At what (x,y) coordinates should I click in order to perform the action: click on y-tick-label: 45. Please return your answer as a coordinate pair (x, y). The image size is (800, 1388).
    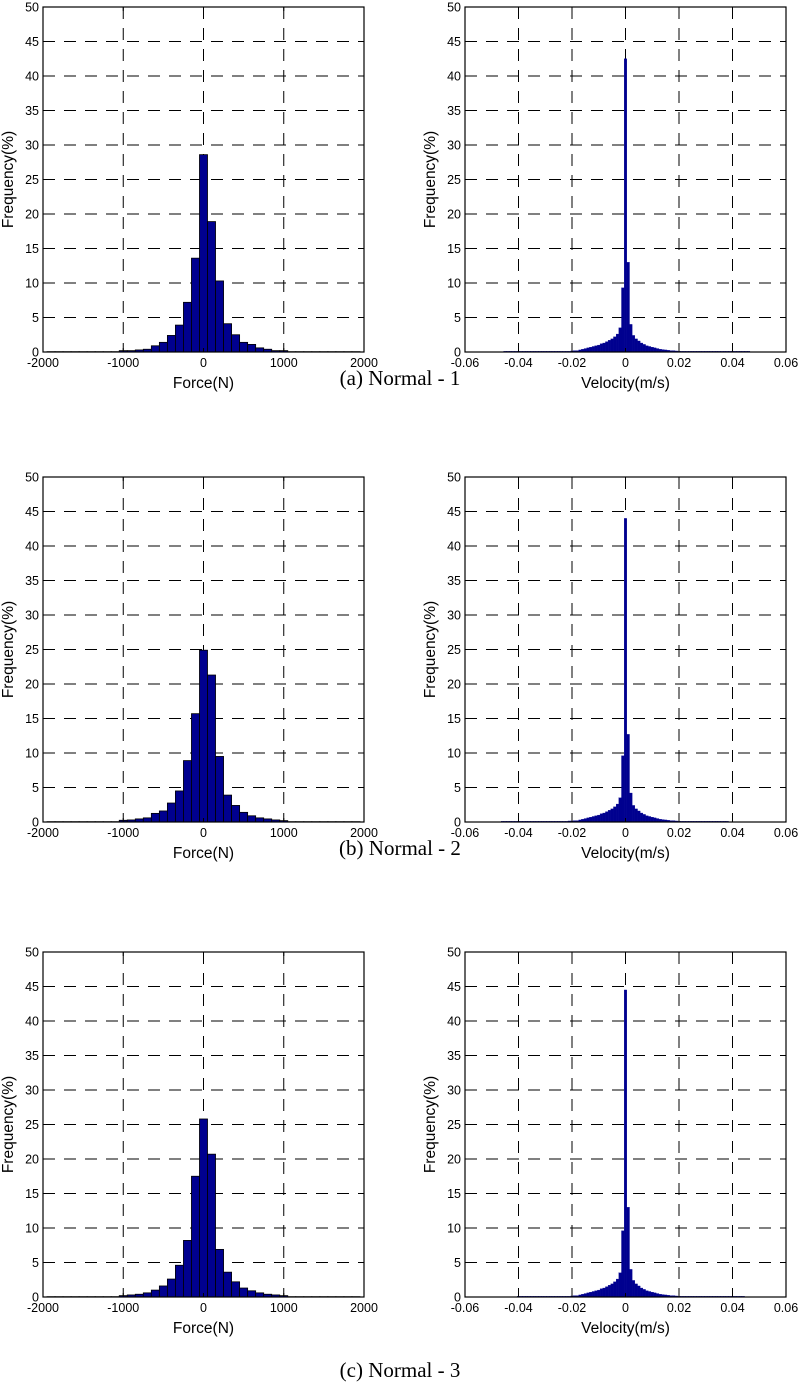
    Looking at the image, I should click on (32, 512).